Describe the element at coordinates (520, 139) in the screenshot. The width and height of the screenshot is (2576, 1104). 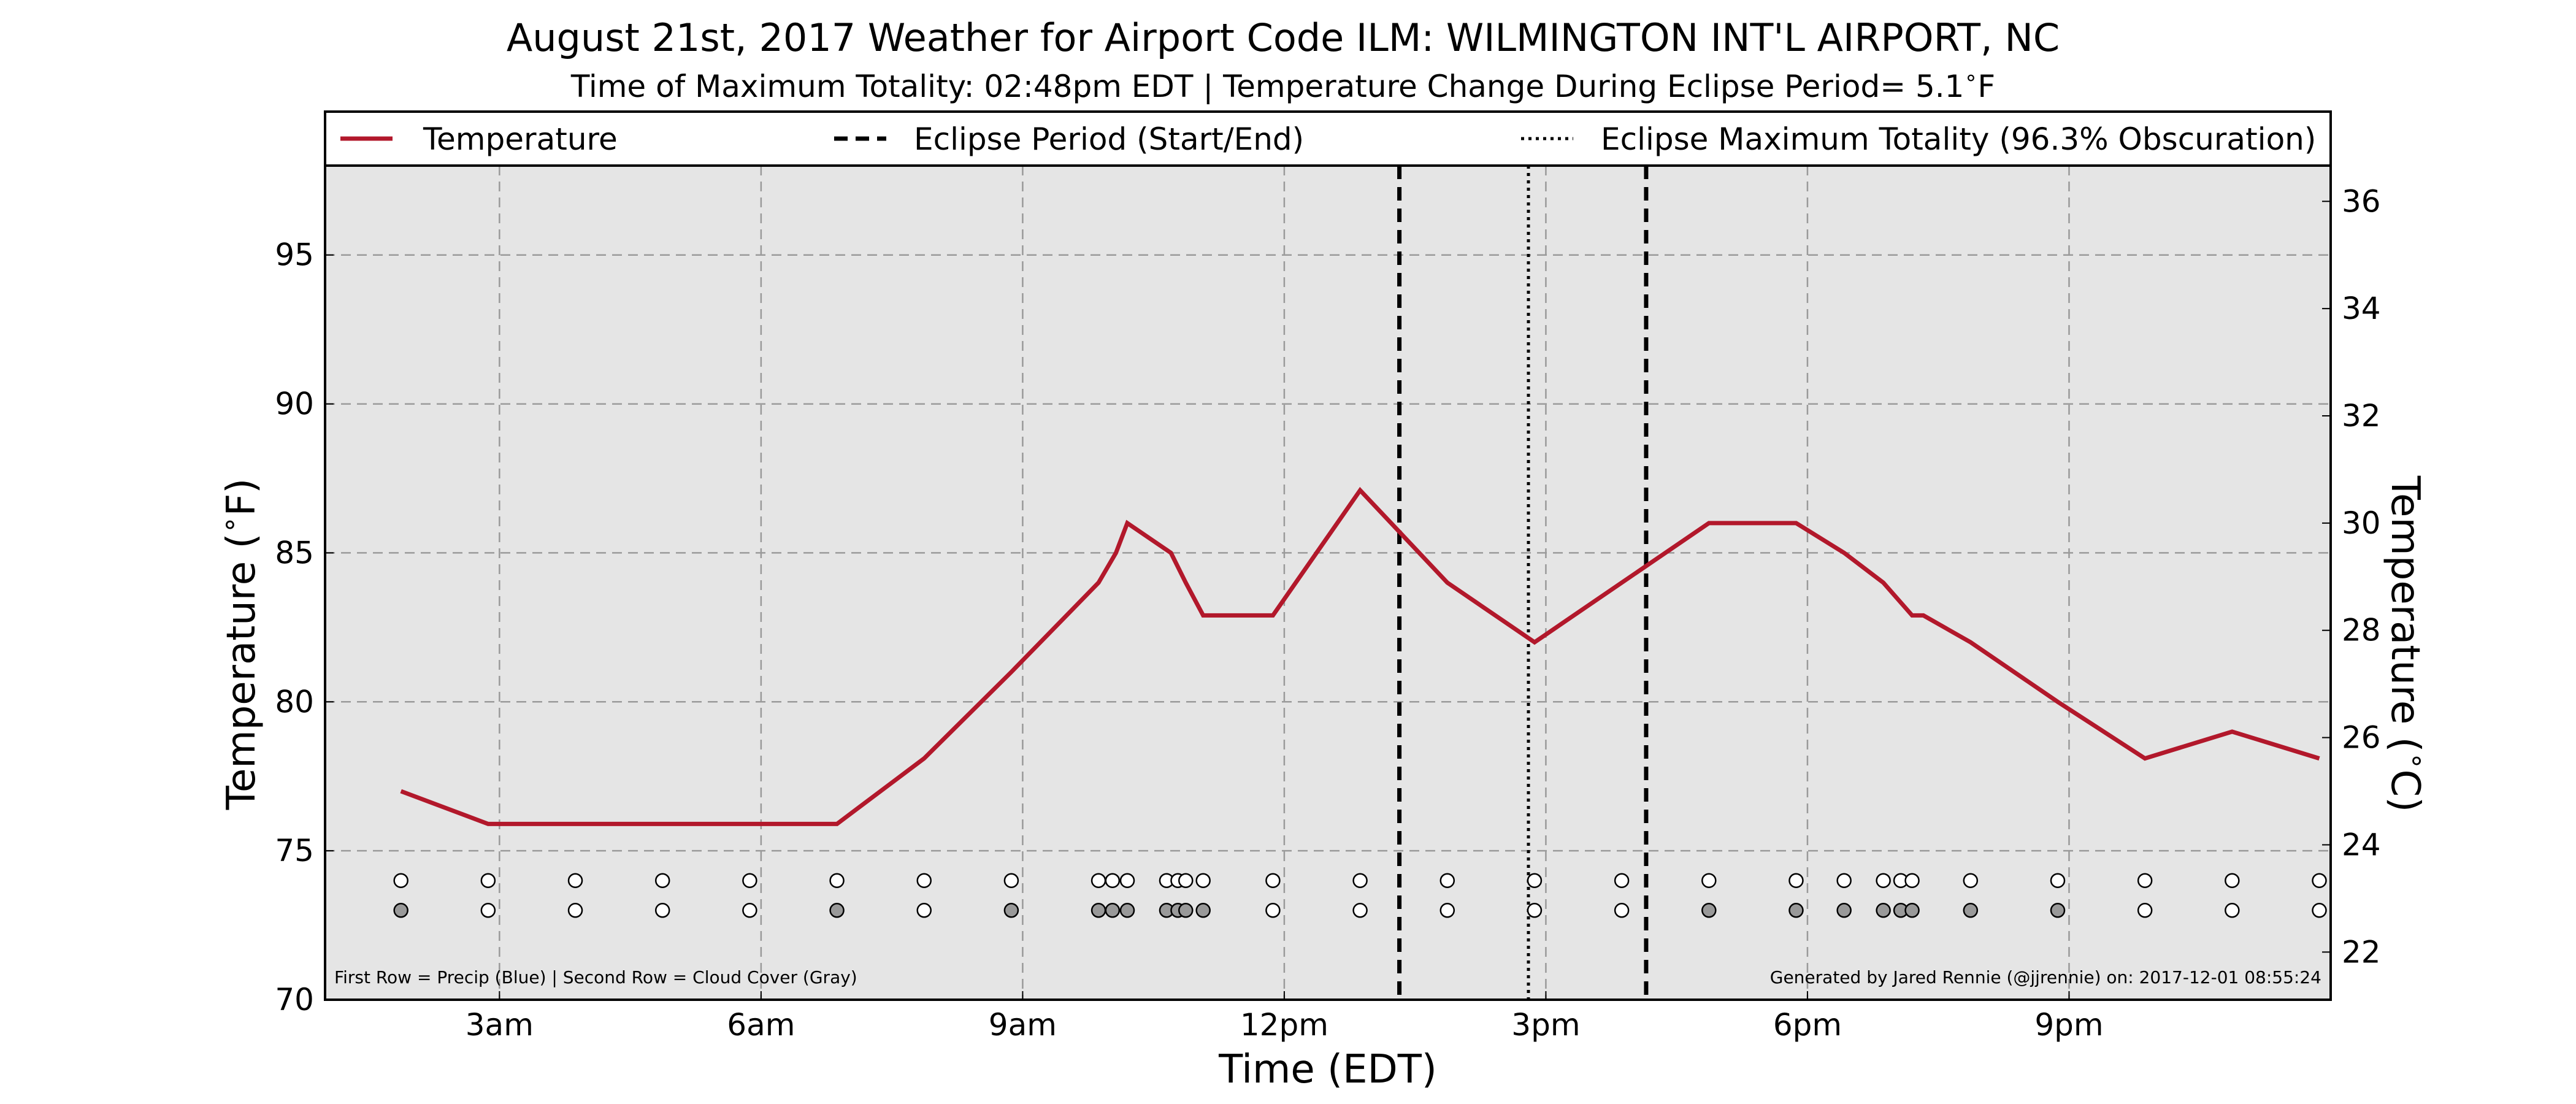
I see `legend-label: Temperature` at that location.